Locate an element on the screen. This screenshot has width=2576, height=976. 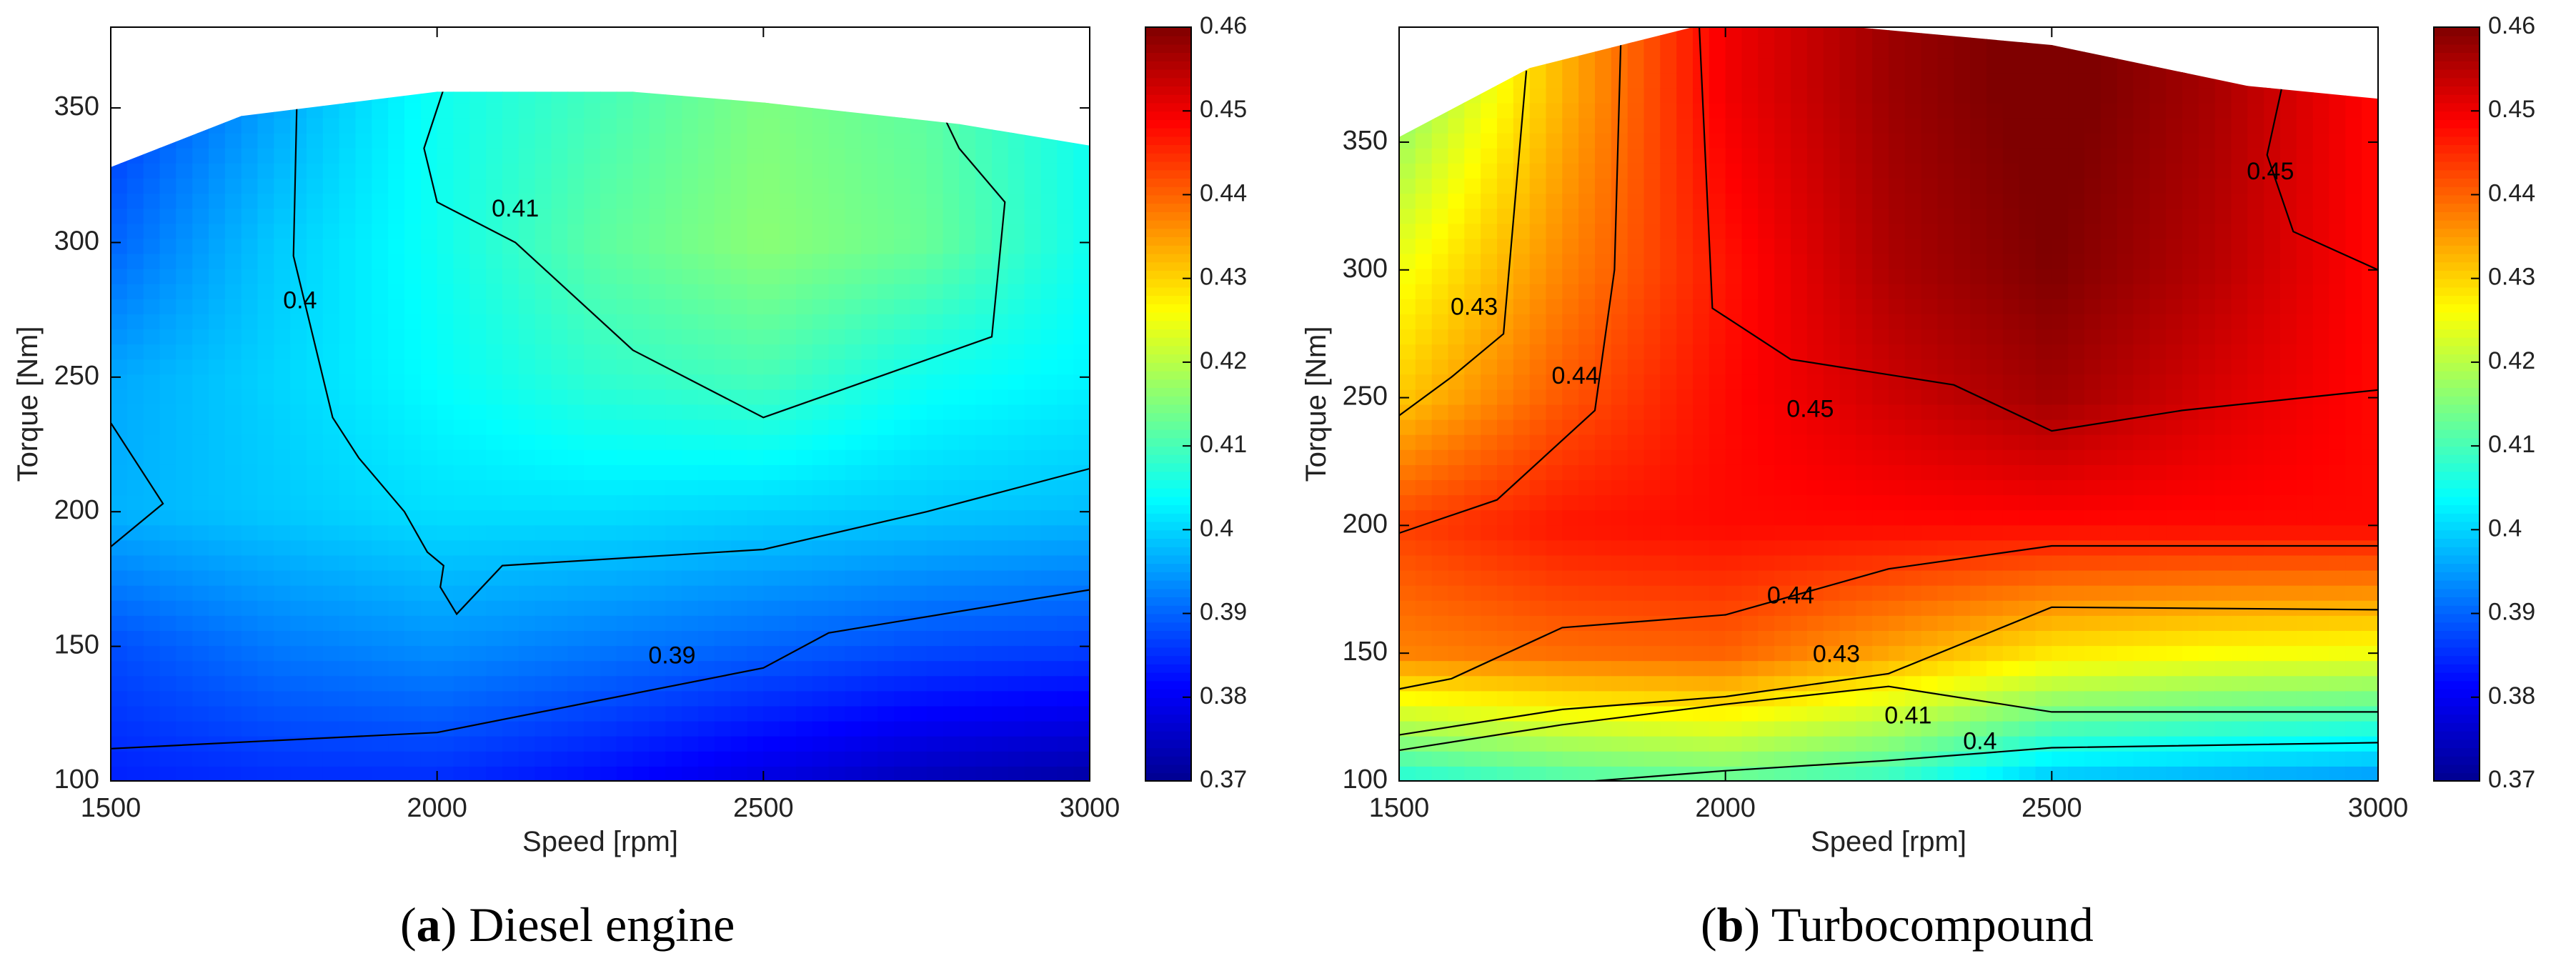
colorbar-segment is located at coordinates (1168, 576).